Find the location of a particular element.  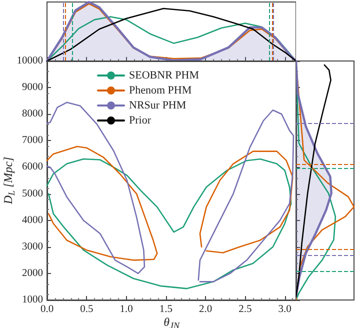

y-tick-label: 2000 is located at coordinates (32, 273).